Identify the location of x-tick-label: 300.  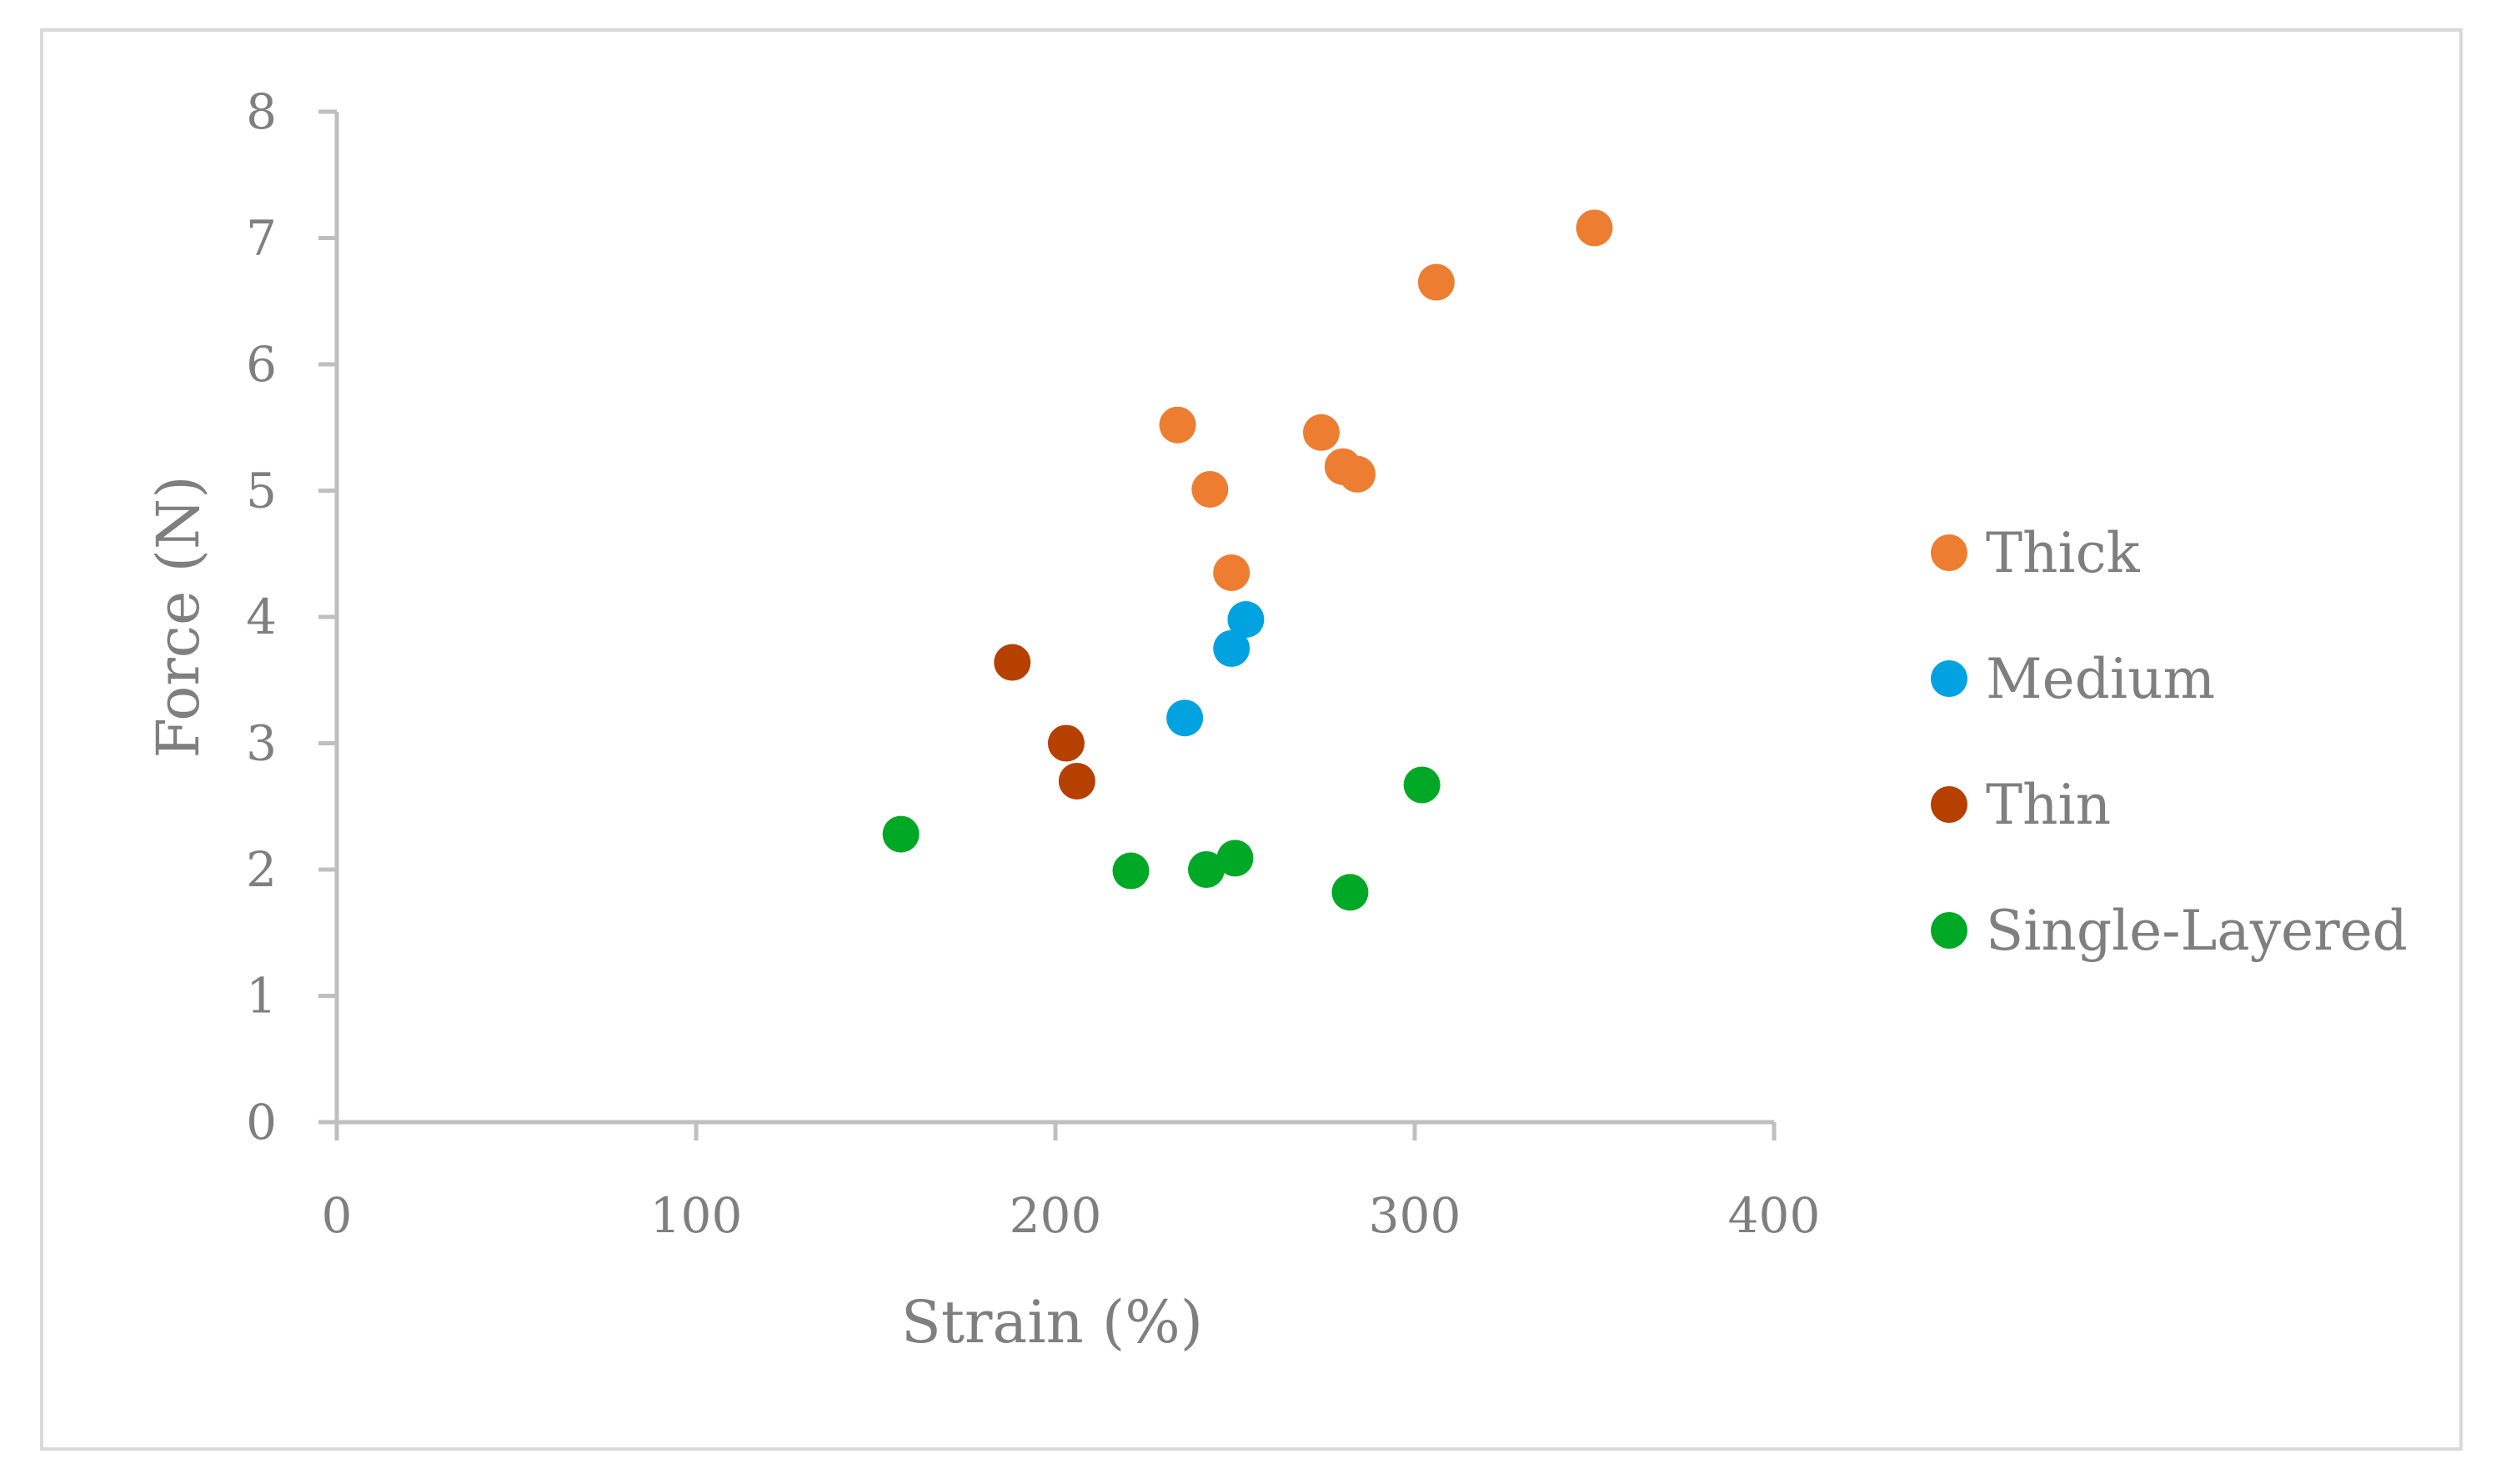
(1415, 1215).